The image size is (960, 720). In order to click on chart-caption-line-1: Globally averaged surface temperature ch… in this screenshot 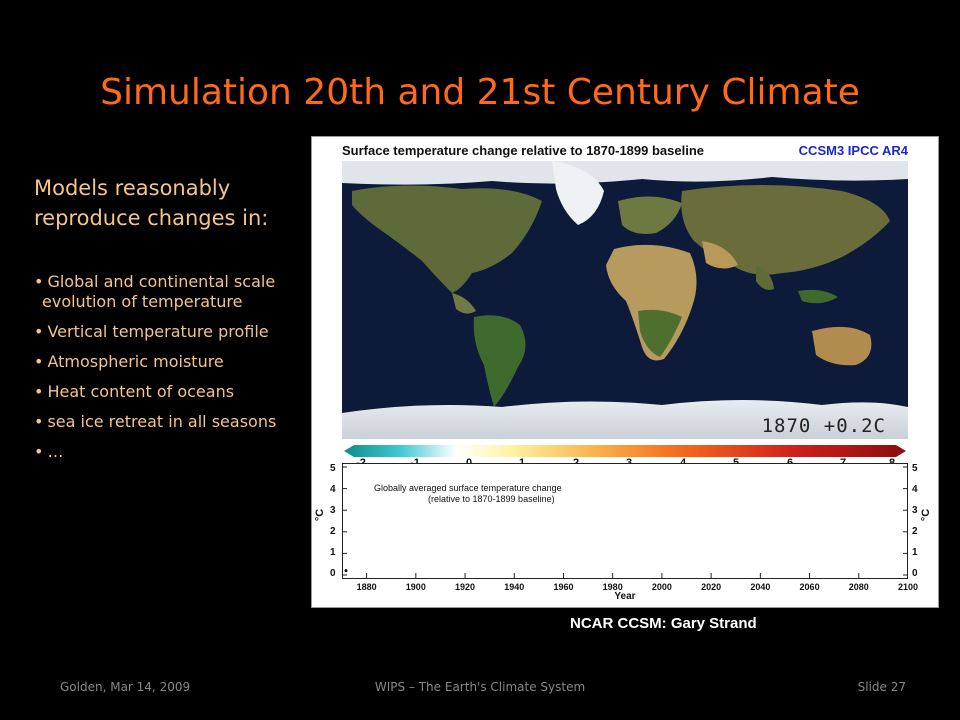, I will do `click(468, 488)`.